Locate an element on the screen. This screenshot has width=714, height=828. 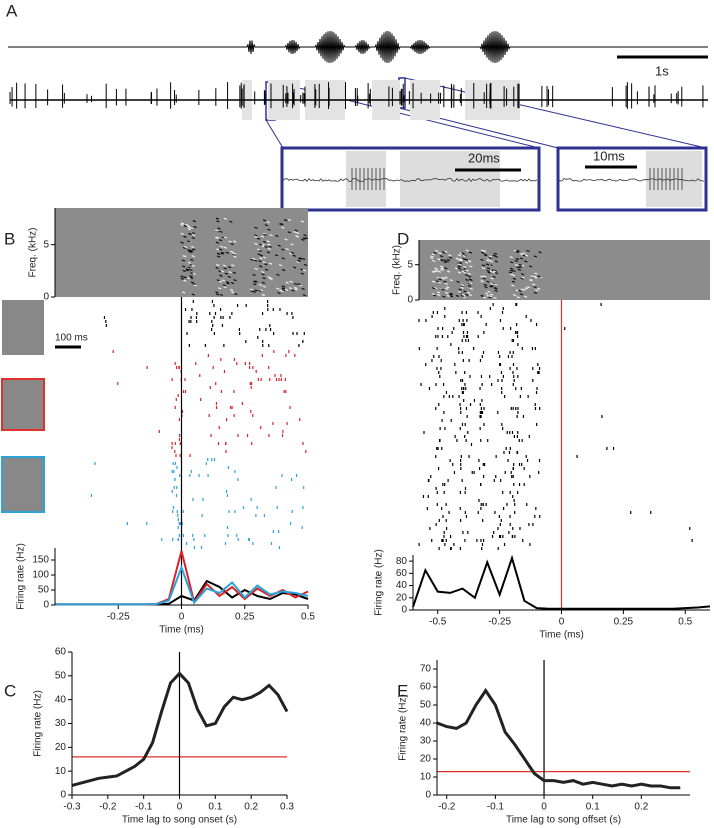
rate-line is located at coordinates (182, 585).